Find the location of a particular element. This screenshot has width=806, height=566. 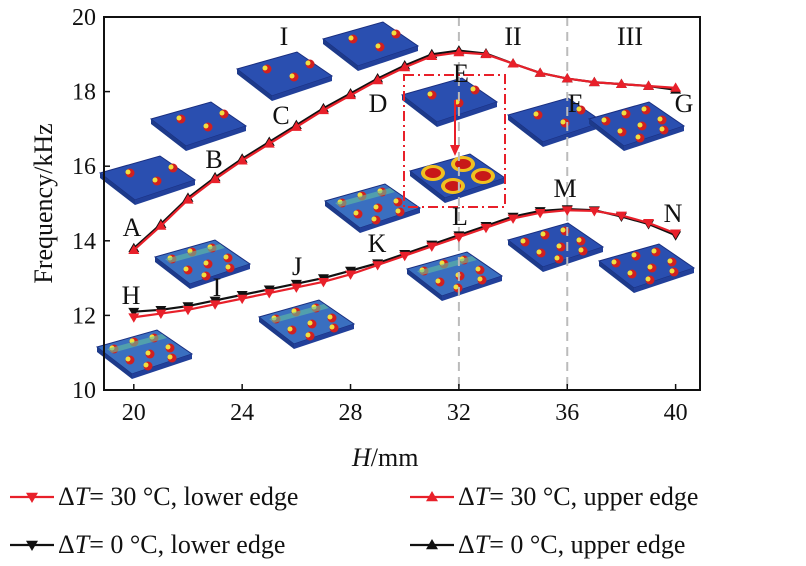

arrow-head is located at coordinates (455, 150).